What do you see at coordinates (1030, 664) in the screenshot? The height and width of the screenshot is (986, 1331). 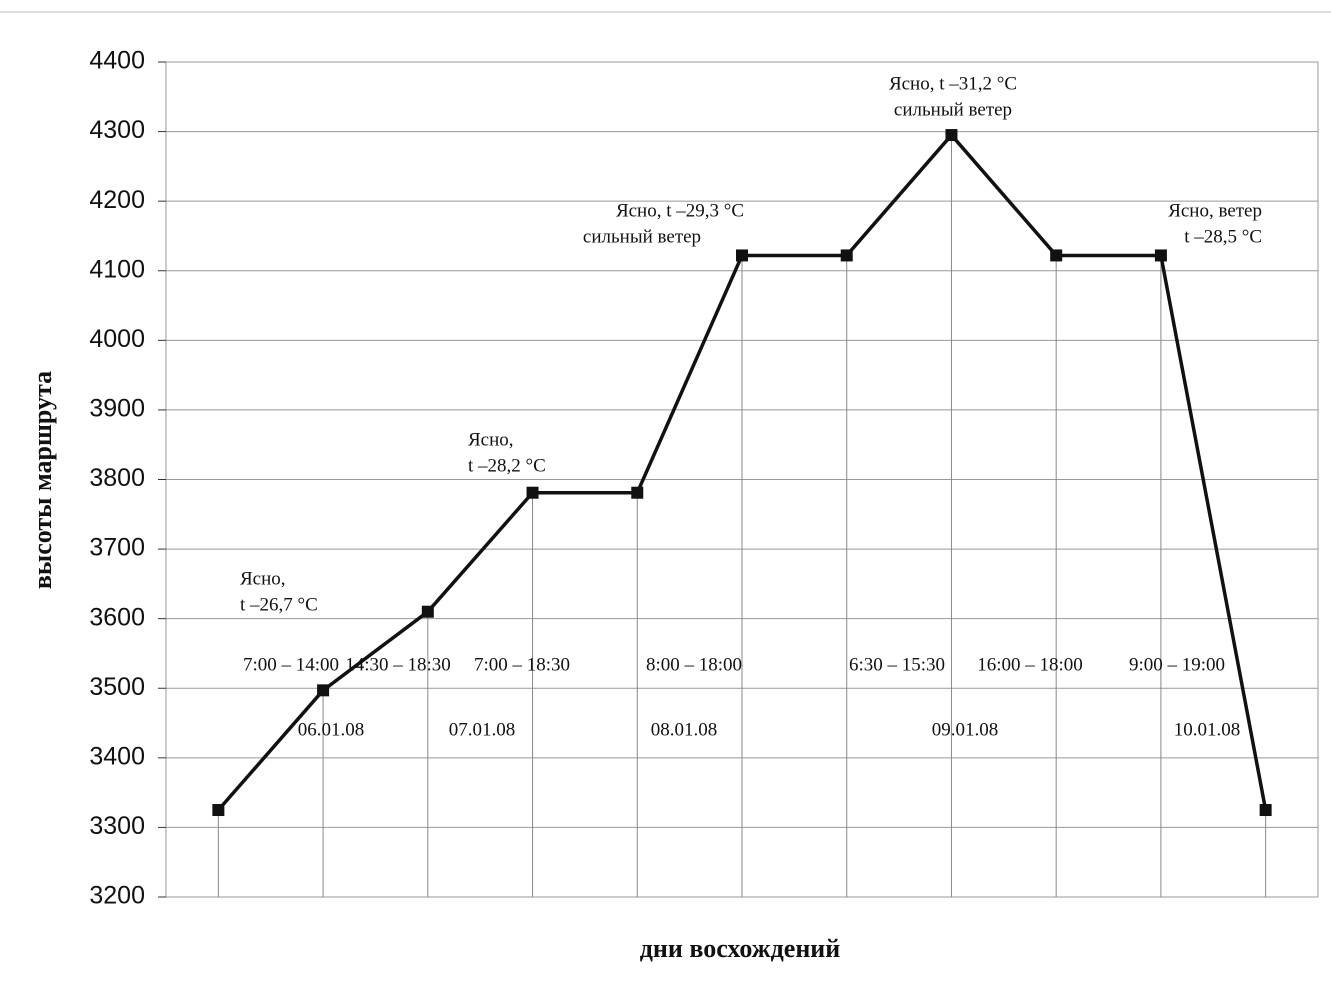 I see `time-label: 16:00 – 18:00` at bounding box center [1030, 664].